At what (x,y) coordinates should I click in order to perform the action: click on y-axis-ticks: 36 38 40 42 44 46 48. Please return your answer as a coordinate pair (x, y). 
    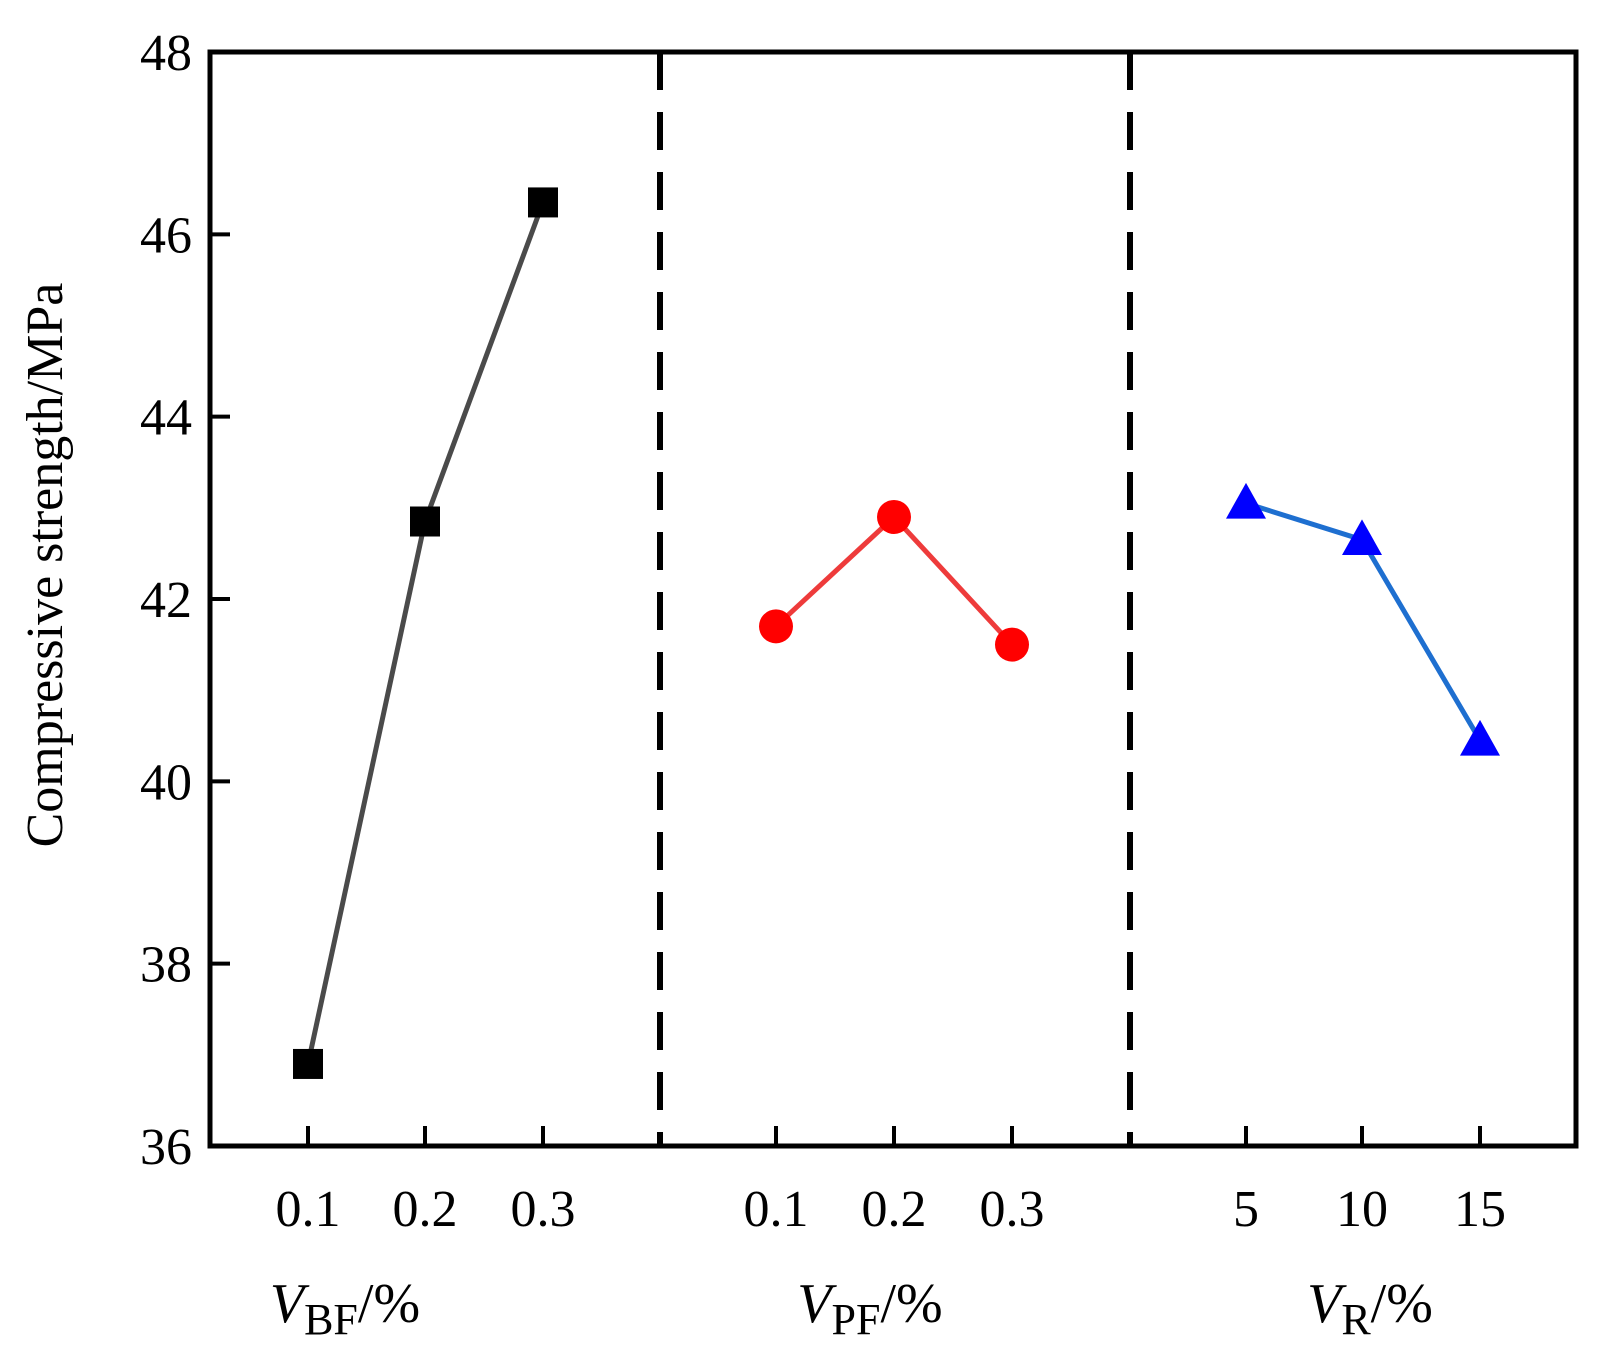
    Looking at the image, I should click on (185, 600).